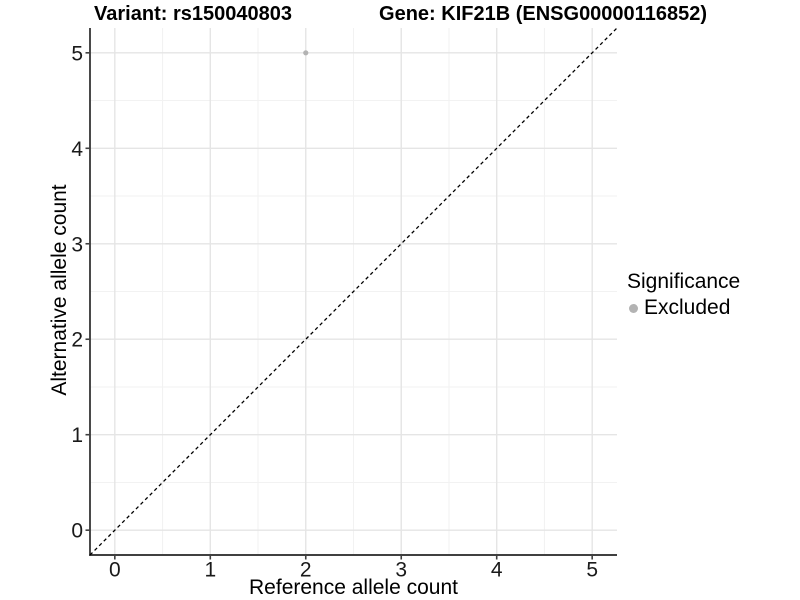  Describe the element at coordinates (684, 281) in the screenshot. I see `legend-title: Significance` at that location.